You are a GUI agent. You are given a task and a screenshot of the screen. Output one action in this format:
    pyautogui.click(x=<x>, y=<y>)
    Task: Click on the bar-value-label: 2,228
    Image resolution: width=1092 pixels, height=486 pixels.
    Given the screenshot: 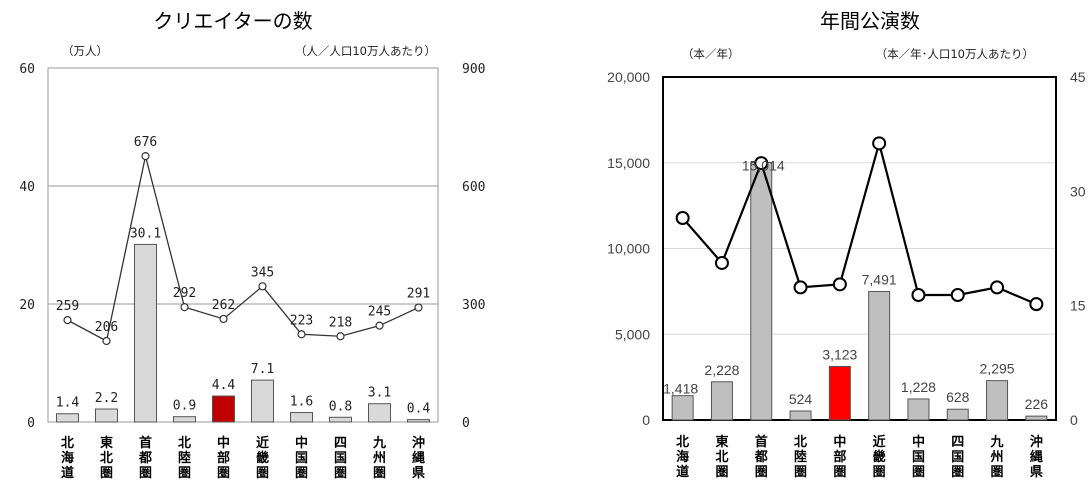 What is the action you would take?
    pyautogui.click(x=721, y=370)
    